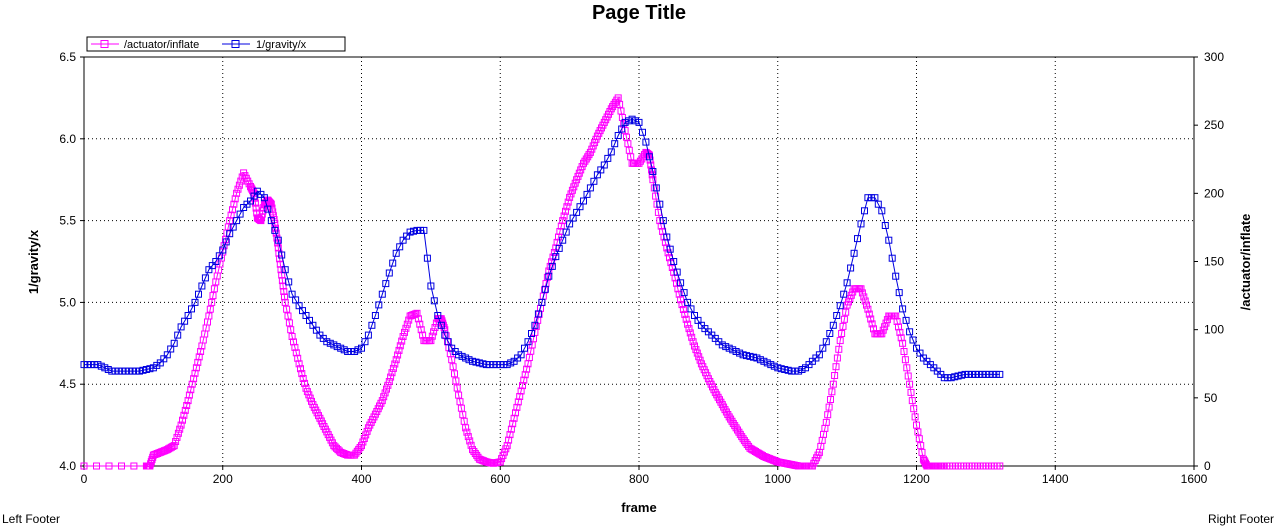 This screenshot has height=527, width=1278. I want to click on footer-right: Right Footer, so click(1240, 519).